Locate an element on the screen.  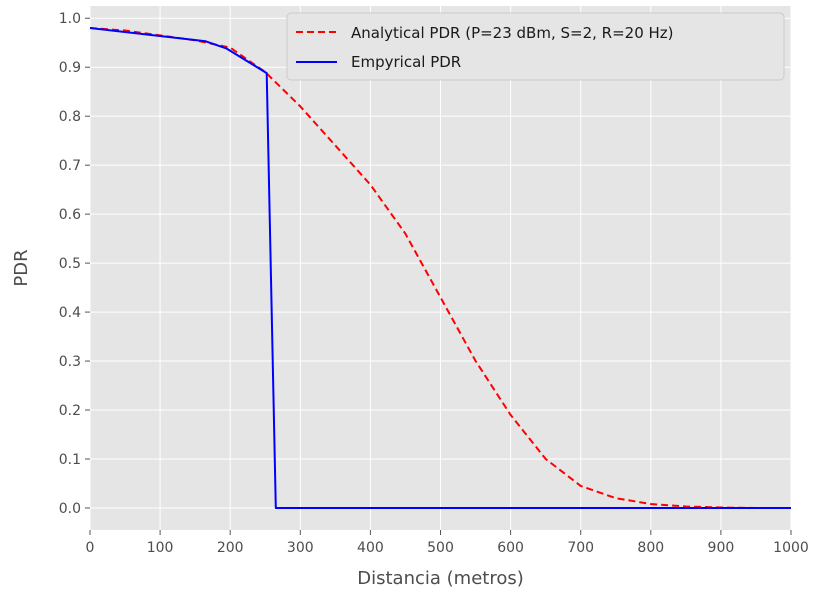
y-tick-label: 1.0 is located at coordinates (70, 19).